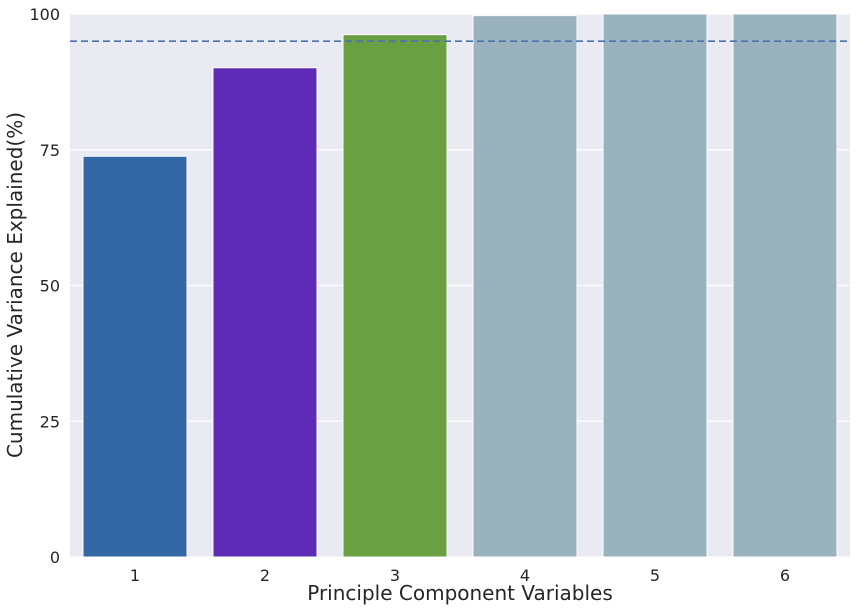 Image resolution: width=864 pixels, height=611 pixels. What do you see at coordinates (55, 557) in the screenshot?
I see `y-tick-label: 0` at bounding box center [55, 557].